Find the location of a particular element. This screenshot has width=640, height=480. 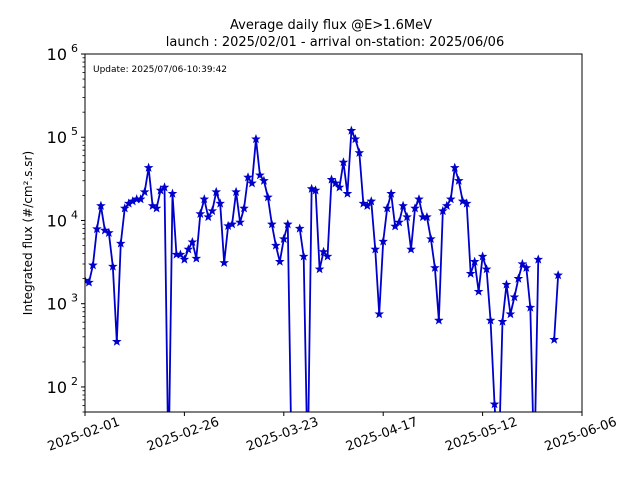

y-tick-exponent: 2 is located at coordinates (74, 381).